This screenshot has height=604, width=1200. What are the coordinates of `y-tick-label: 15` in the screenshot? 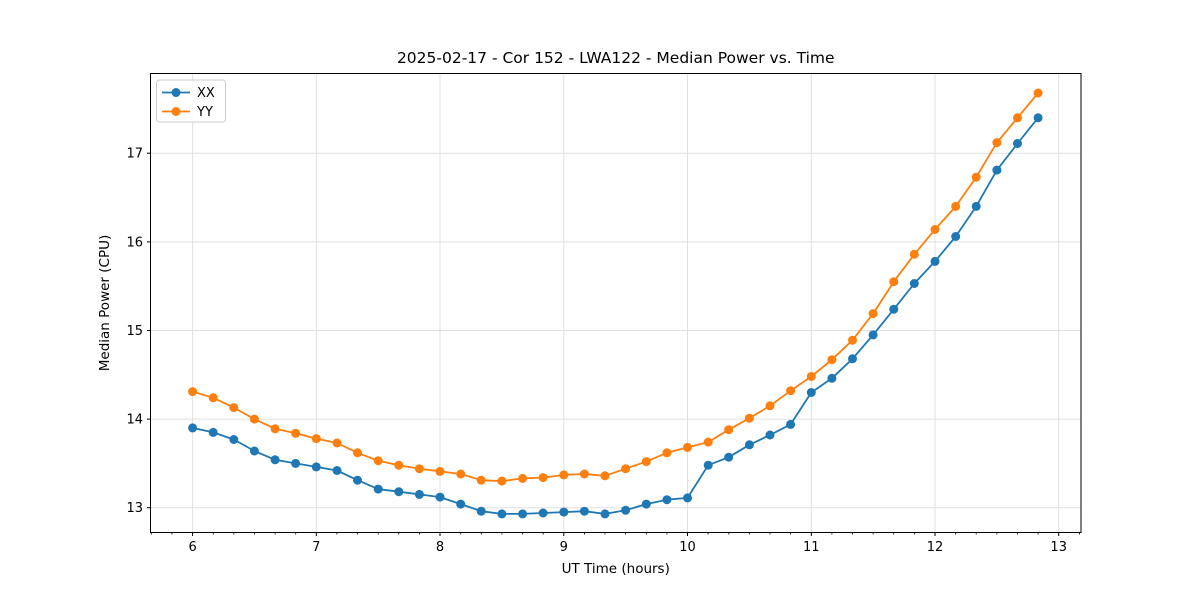 It's located at (134, 331).